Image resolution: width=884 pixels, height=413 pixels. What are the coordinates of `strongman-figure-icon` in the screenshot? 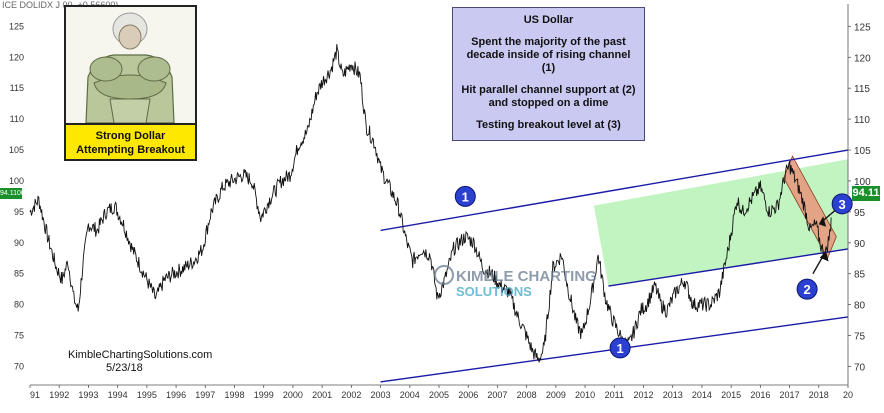 It's located at (130, 65).